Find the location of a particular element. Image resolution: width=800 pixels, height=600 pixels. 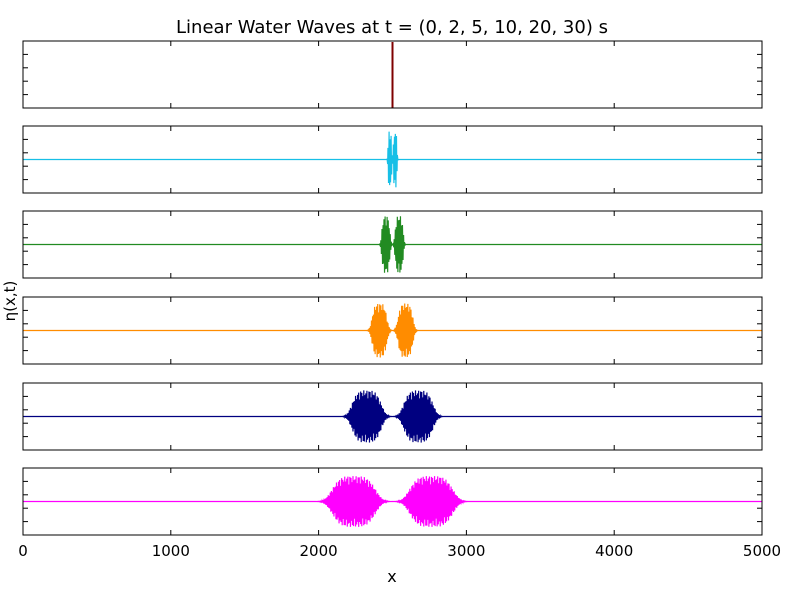

y-axis-label: η(x,t) is located at coordinates (10, 301).